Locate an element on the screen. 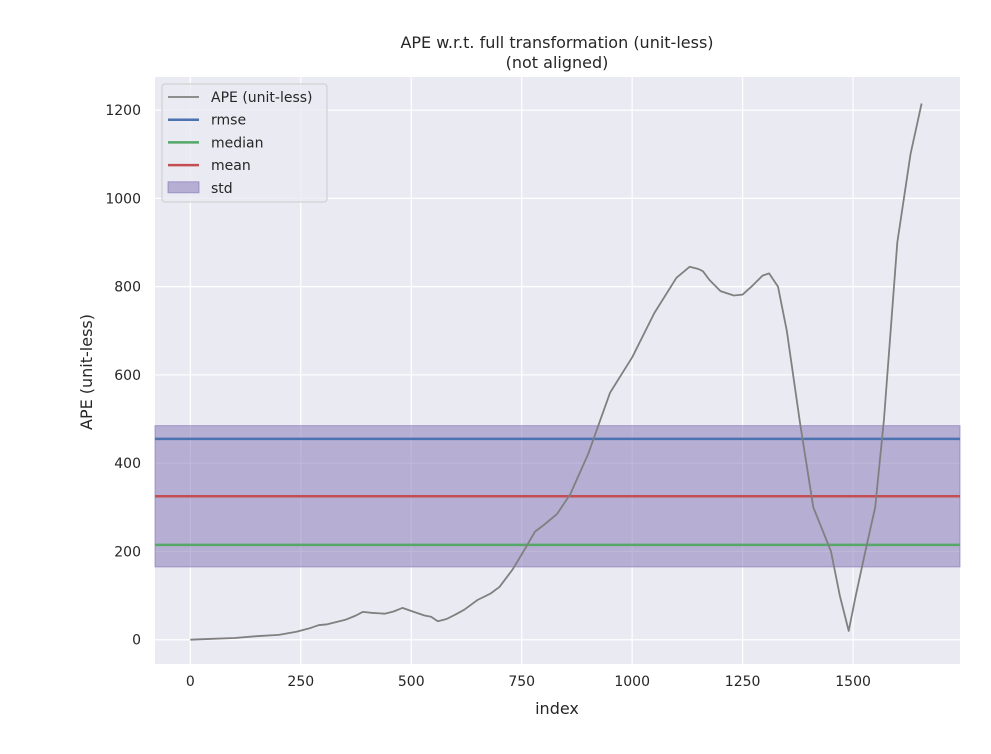  y-tick-labels: 0 200 400 600 800 1000 1200 is located at coordinates (123, 376).